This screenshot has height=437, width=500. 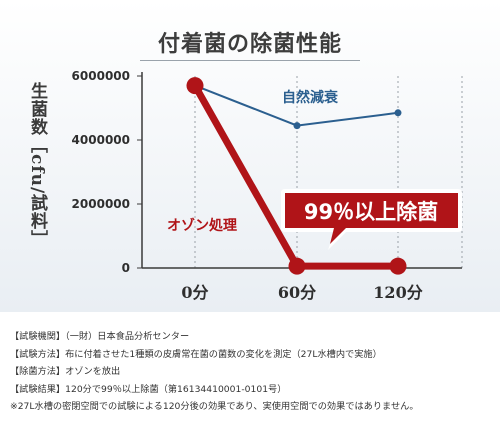 I want to click on y-axis-label: 生菌数［cfu/試料］, so click(x=37, y=165).